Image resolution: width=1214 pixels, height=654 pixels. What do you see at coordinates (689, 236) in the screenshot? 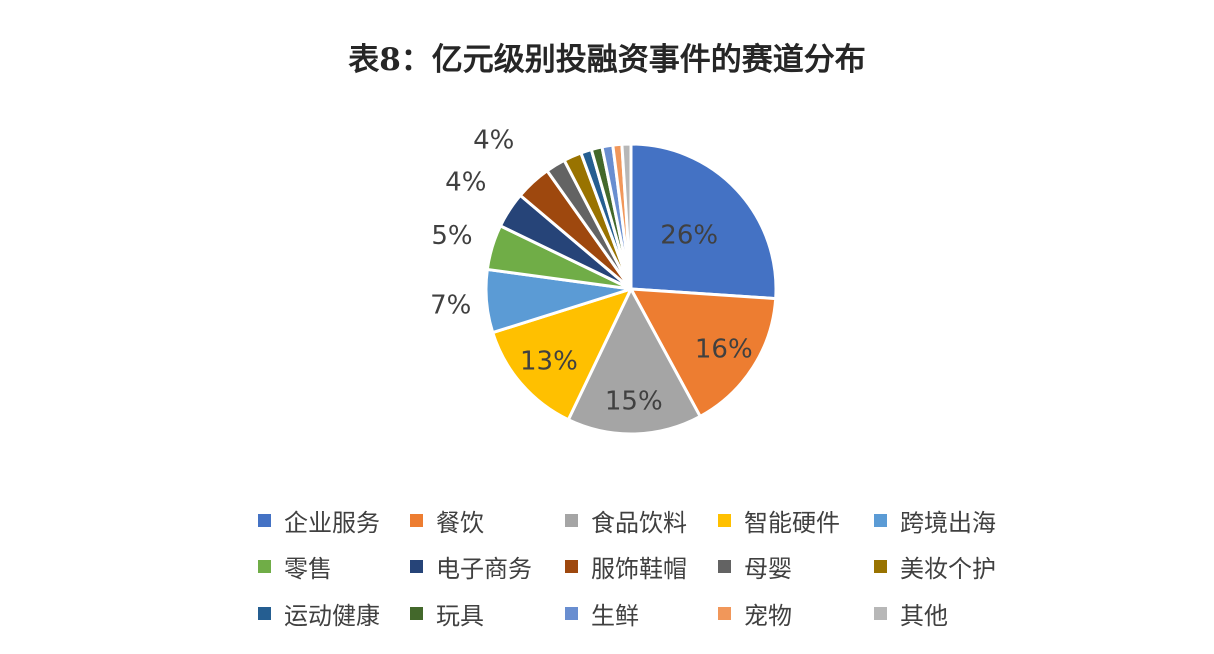
I see `slice-data-label: 26%` at bounding box center [689, 236].